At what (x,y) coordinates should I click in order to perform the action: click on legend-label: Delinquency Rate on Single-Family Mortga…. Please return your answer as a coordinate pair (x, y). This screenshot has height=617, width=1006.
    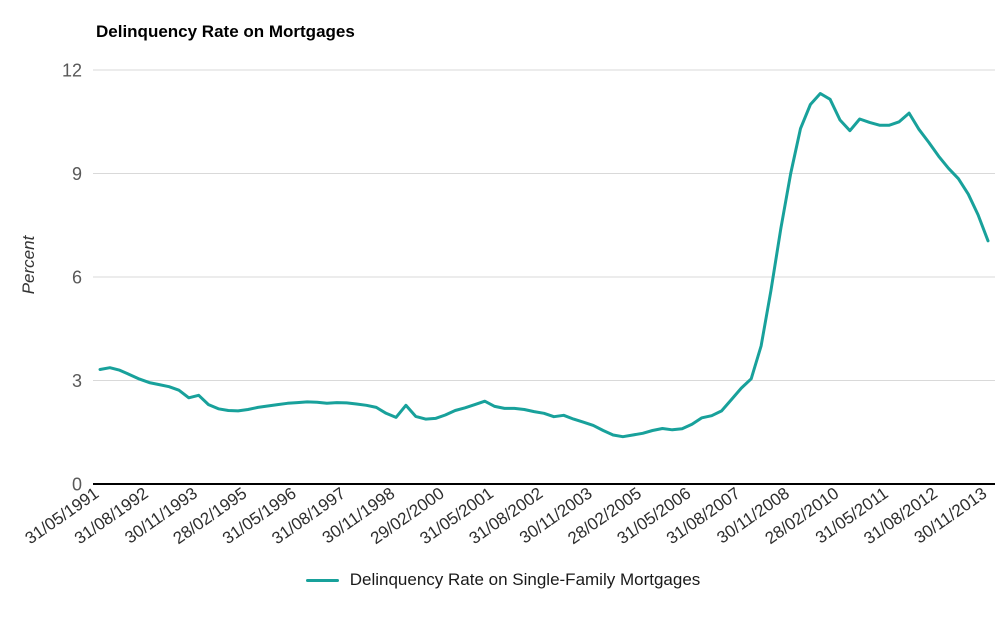
    Looking at the image, I should click on (525, 579).